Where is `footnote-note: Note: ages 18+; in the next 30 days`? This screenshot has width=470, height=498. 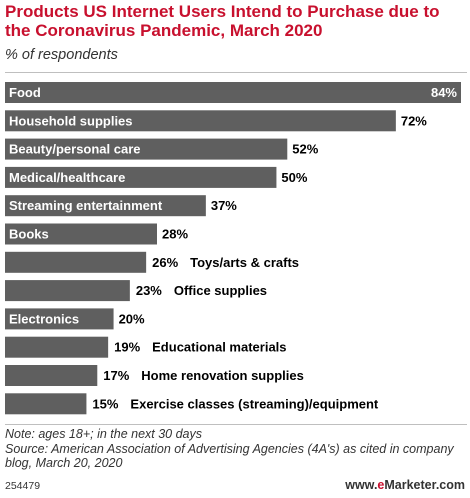
footnote-note: Note: ages 18+; in the next 30 days is located at coordinates (104, 434).